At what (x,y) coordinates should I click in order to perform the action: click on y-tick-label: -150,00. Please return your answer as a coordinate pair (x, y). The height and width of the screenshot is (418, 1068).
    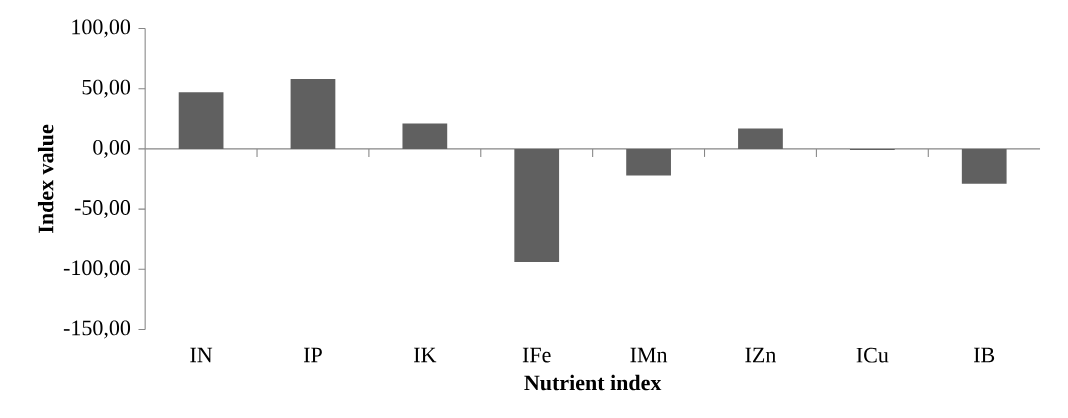
    Looking at the image, I should click on (97, 329).